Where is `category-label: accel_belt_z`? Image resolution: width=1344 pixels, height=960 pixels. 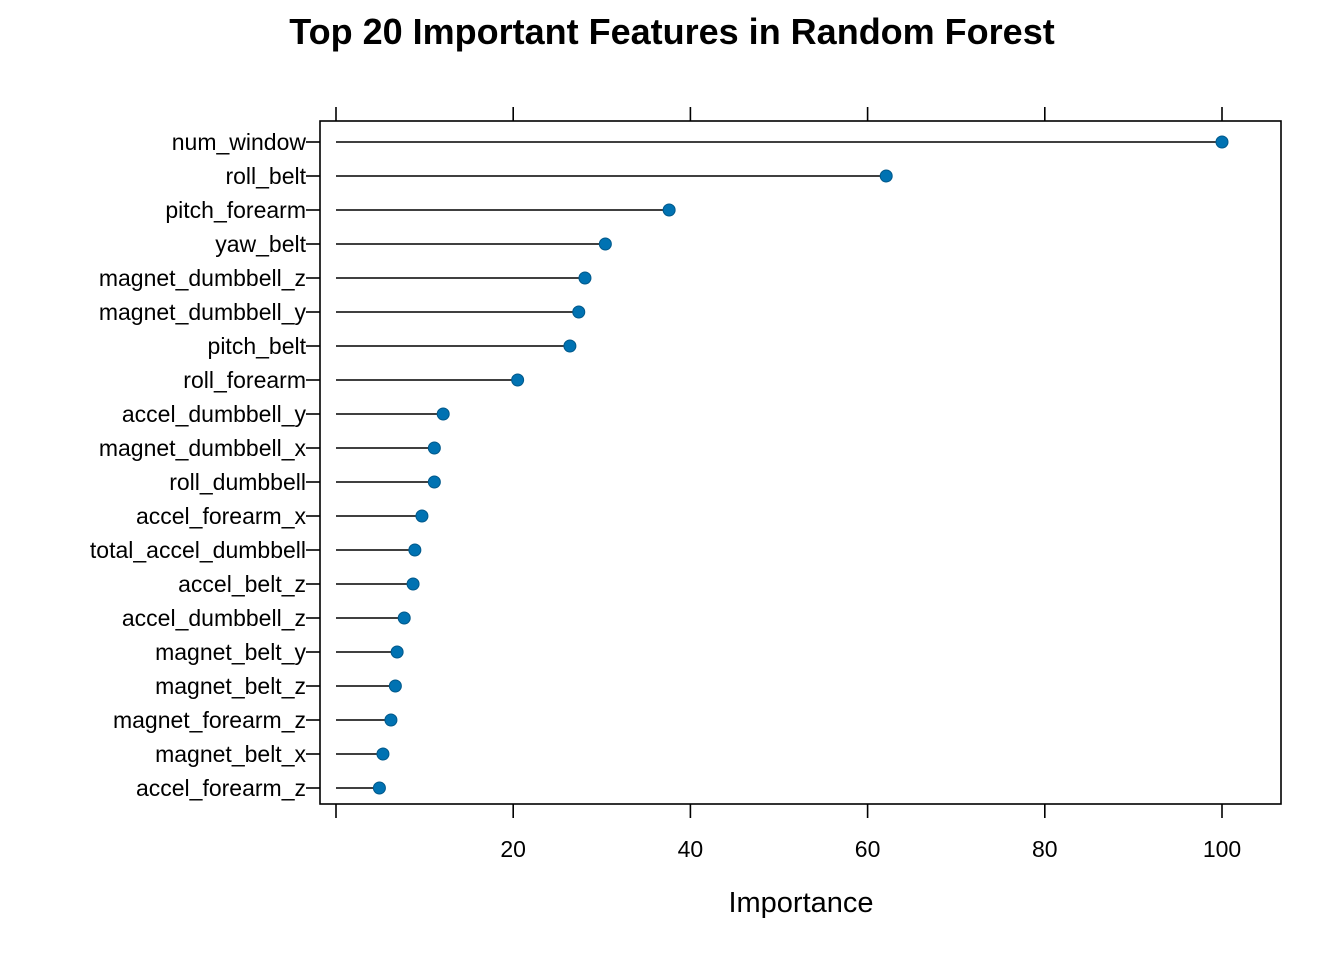 category-label: accel_belt_z is located at coordinates (242, 584).